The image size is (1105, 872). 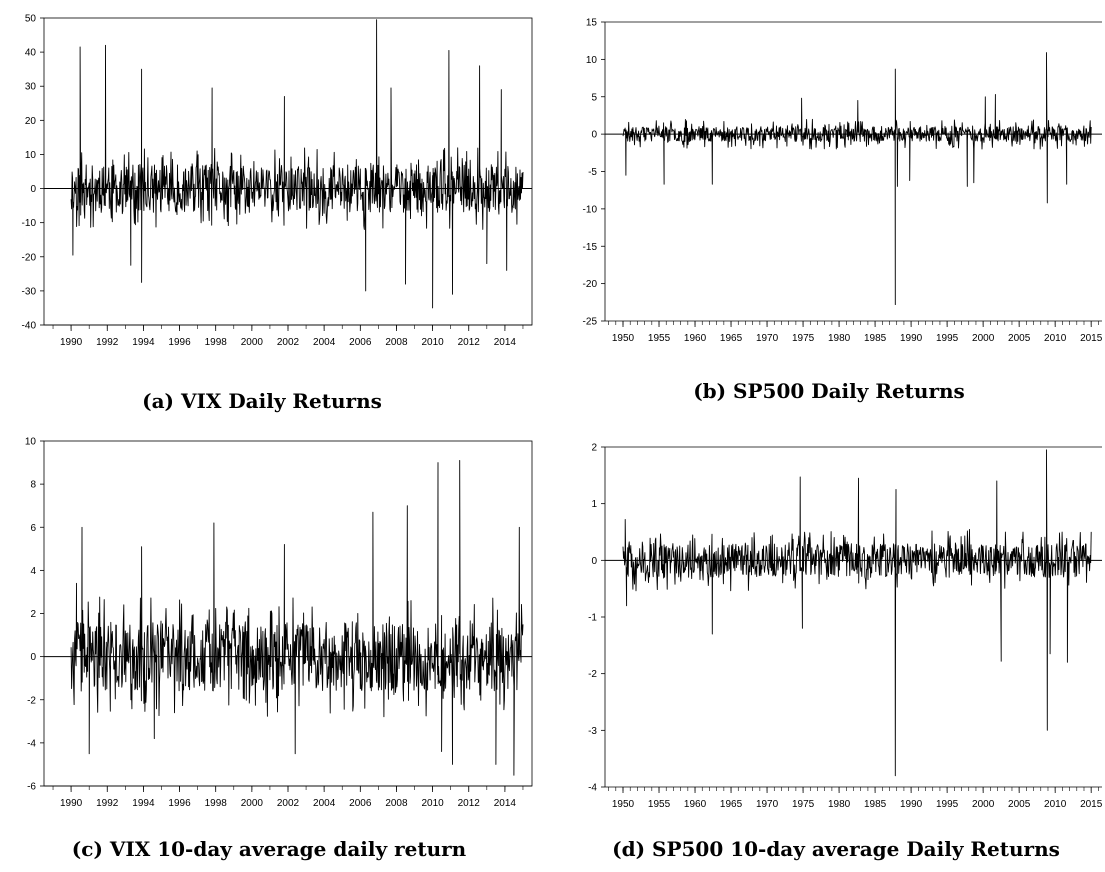 I want to click on y-tick-label: -20, so click(x=29, y=257).